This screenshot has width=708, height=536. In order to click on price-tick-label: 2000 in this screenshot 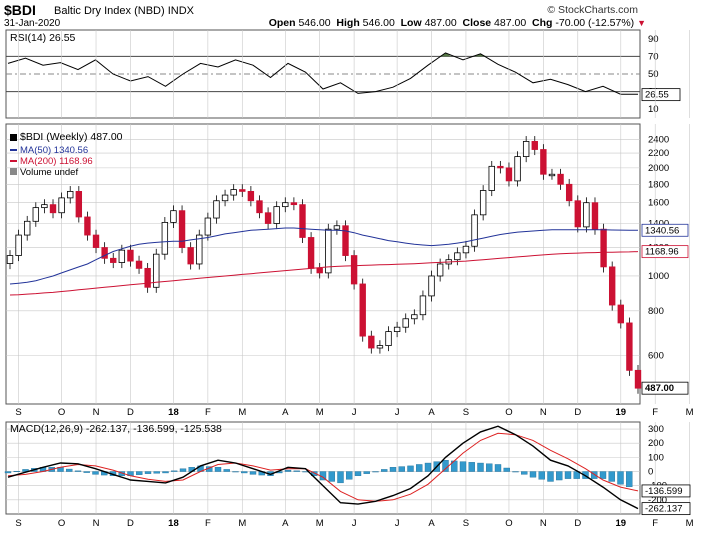, I will do `click(658, 168)`.